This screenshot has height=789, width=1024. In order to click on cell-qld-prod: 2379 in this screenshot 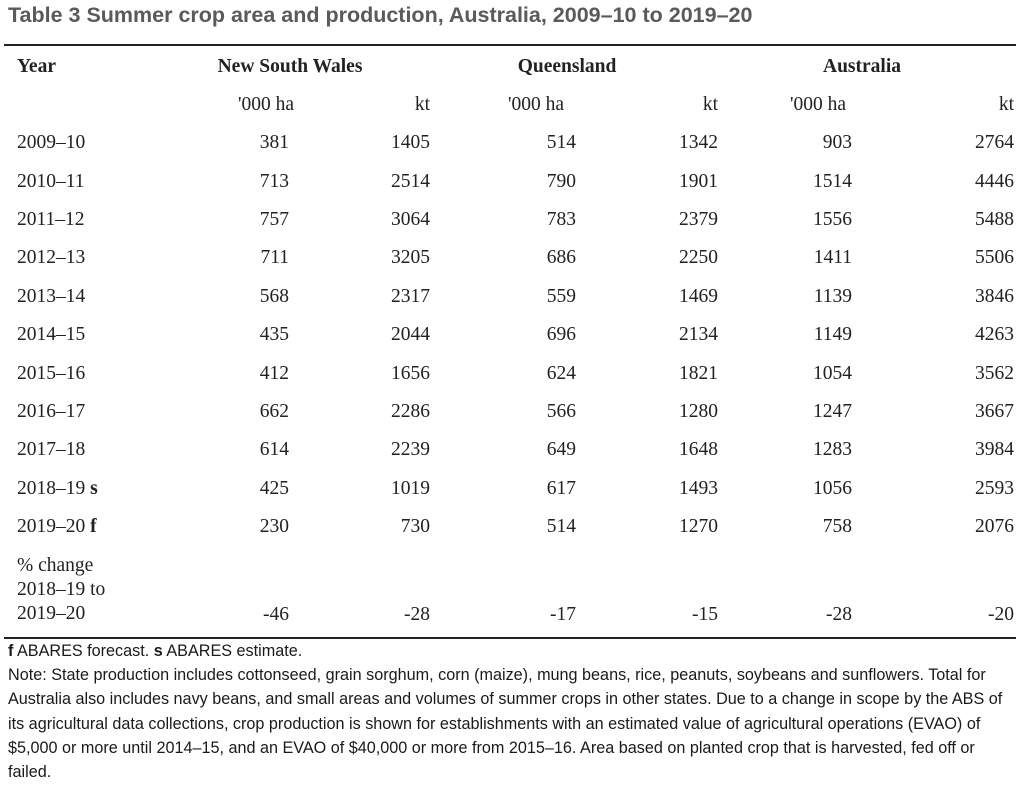, I will do `click(698, 219)`.